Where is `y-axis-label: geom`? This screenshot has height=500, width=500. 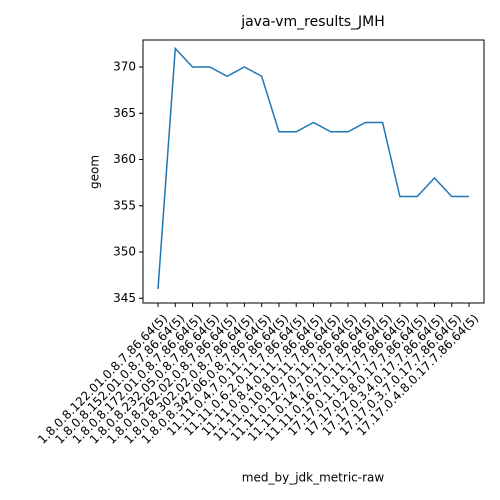
y-axis-label: geom is located at coordinates (95, 172).